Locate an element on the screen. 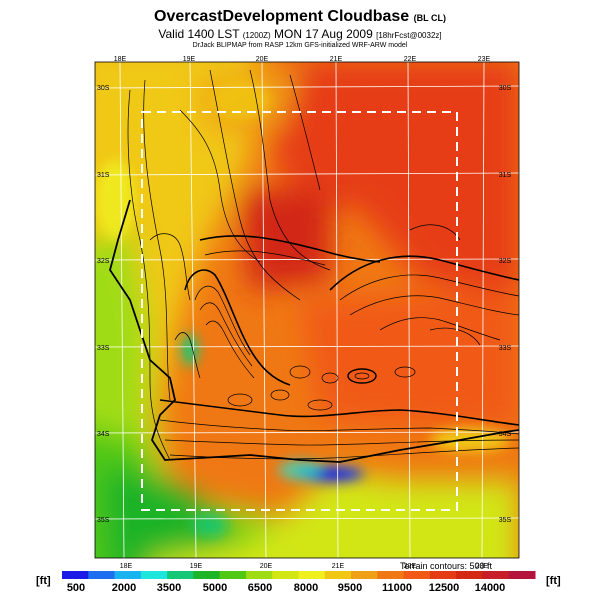 This screenshot has width=600, height=600. title-tag: (BL CL) is located at coordinates (429, 18).